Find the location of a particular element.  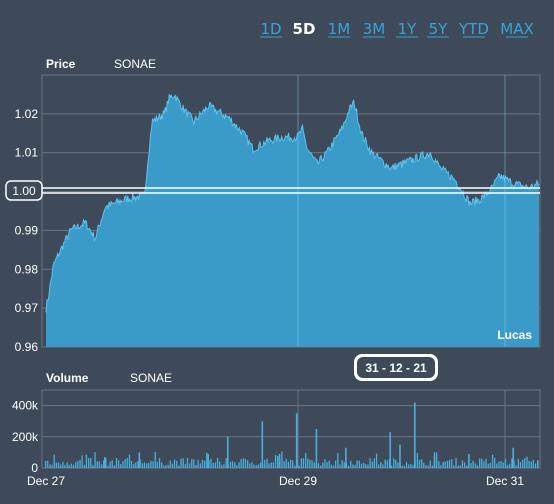

crosshair-date-label: 31 - 12 - 21 is located at coordinates (396, 368).